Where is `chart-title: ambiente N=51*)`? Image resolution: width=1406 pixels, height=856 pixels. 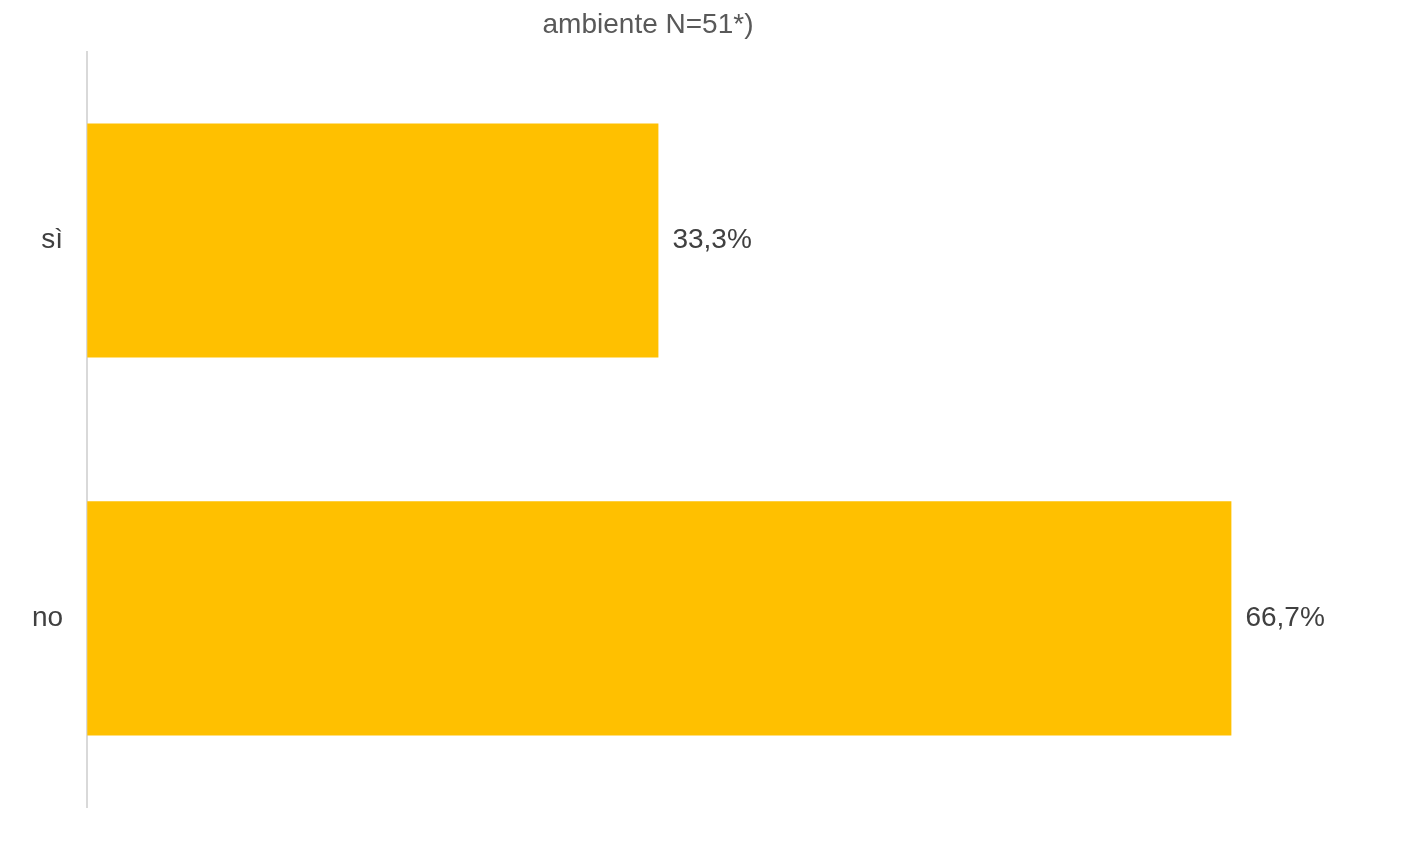 chart-title: ambiente N=51*) is located at coordinates (648, 23).